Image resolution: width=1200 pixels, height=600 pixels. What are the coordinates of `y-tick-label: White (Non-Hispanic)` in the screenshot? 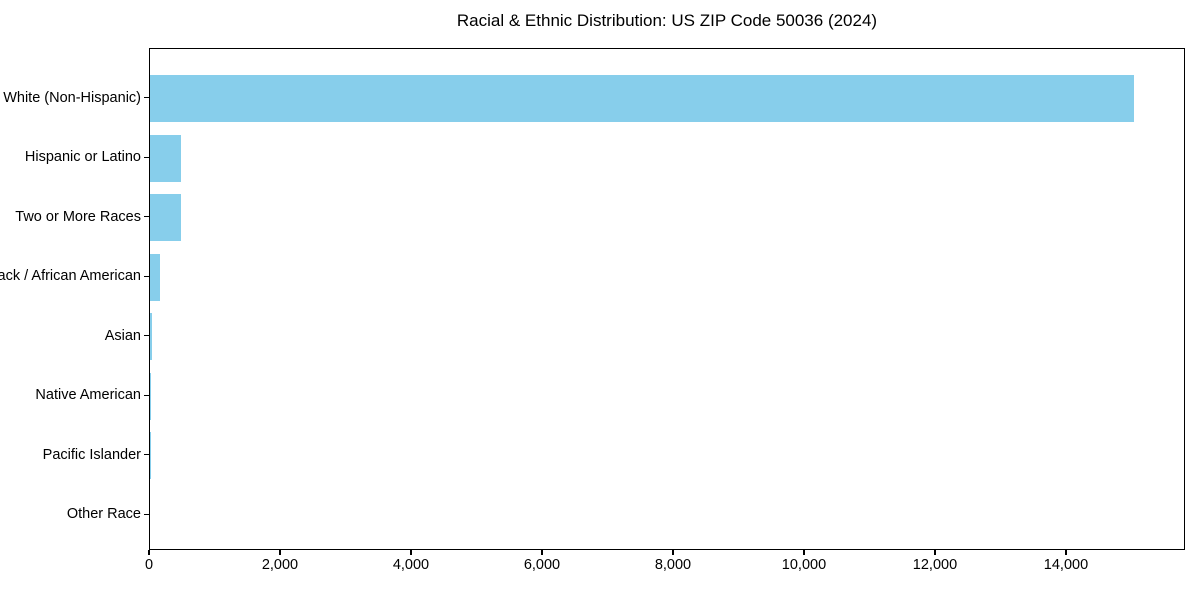 It's located at (72, 97).